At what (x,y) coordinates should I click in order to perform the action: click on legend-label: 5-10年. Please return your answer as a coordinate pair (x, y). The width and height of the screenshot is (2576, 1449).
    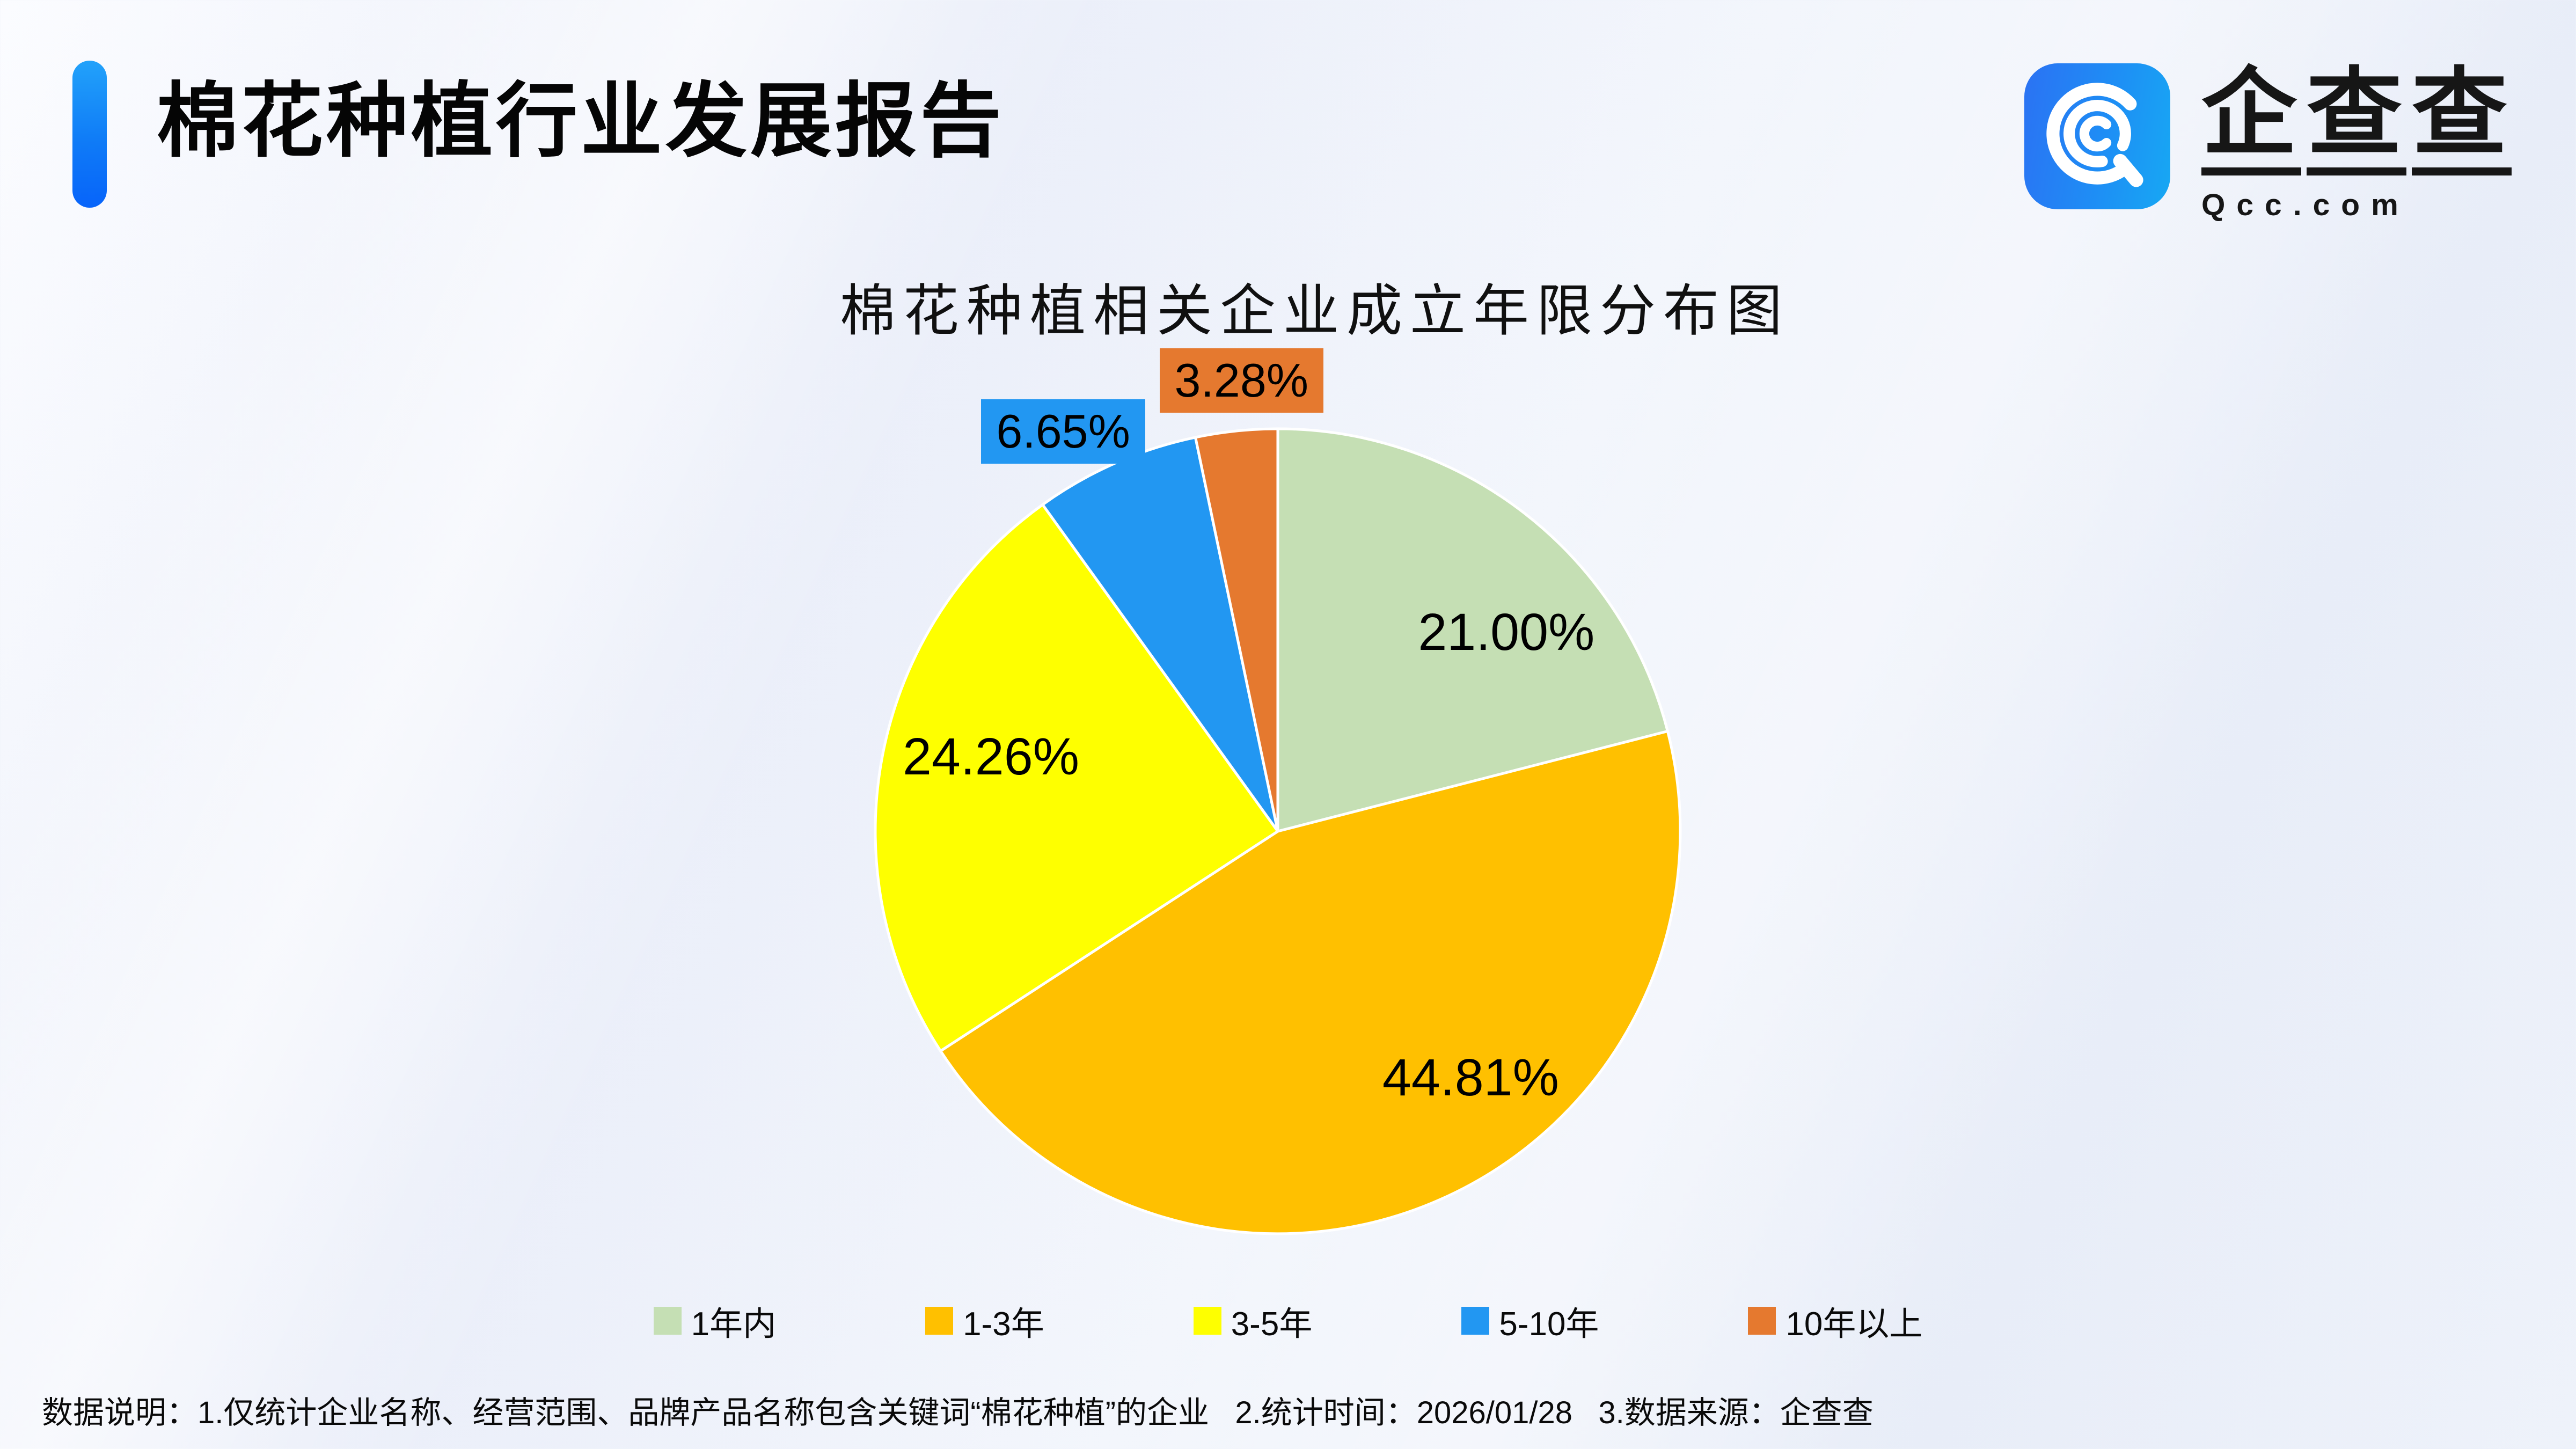
    Looking at the image, I should click on (1549, 1324).